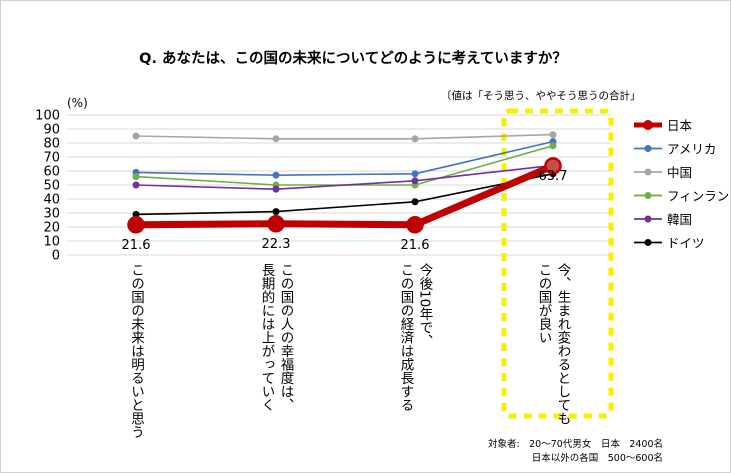  I want to click on legend-marker-韓国, so click(648, 219).